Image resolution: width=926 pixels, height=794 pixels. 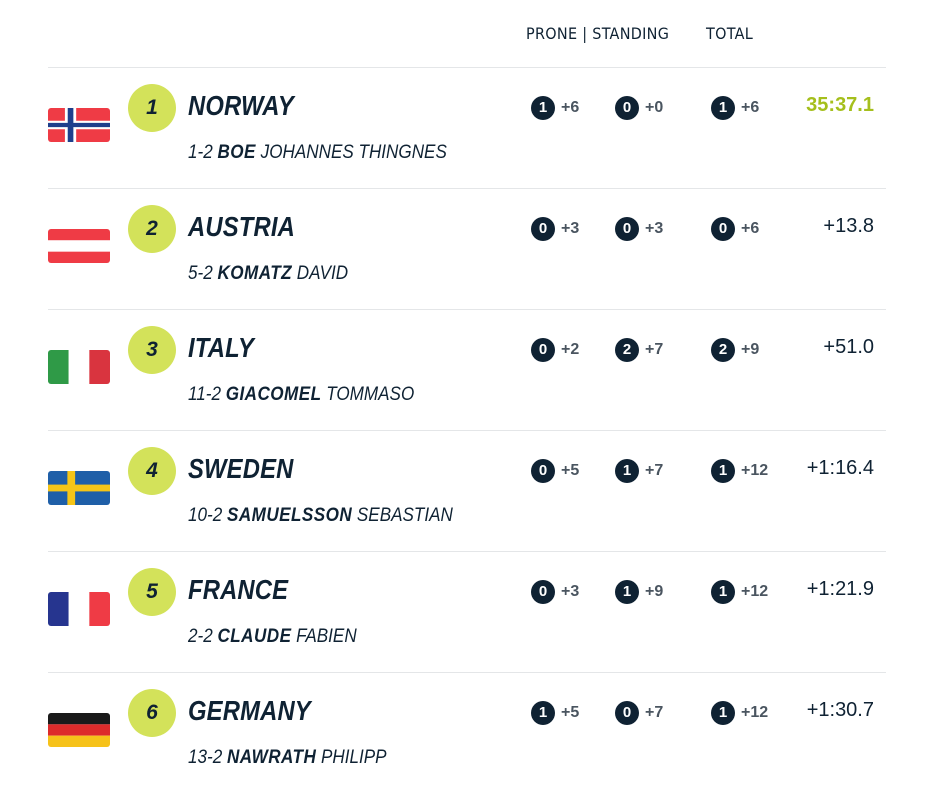 What do you see at coordinates (840, 710) in the screenshot?
I see `finish-time: +1:30.7` at bounding box center [840, 710].